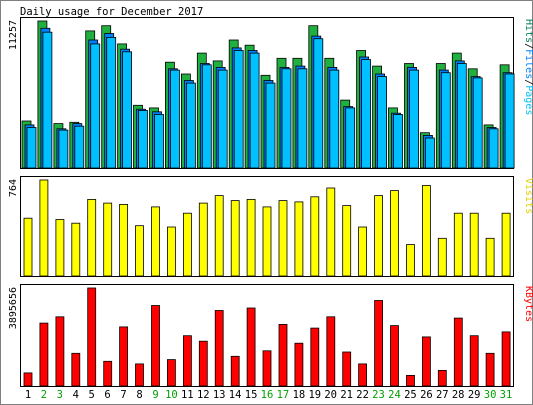  What do you see at coordinates (111, 12) in the screenshot?
I see `chart-title: Daily usage for December 2017` at bounding box center [111, 12].